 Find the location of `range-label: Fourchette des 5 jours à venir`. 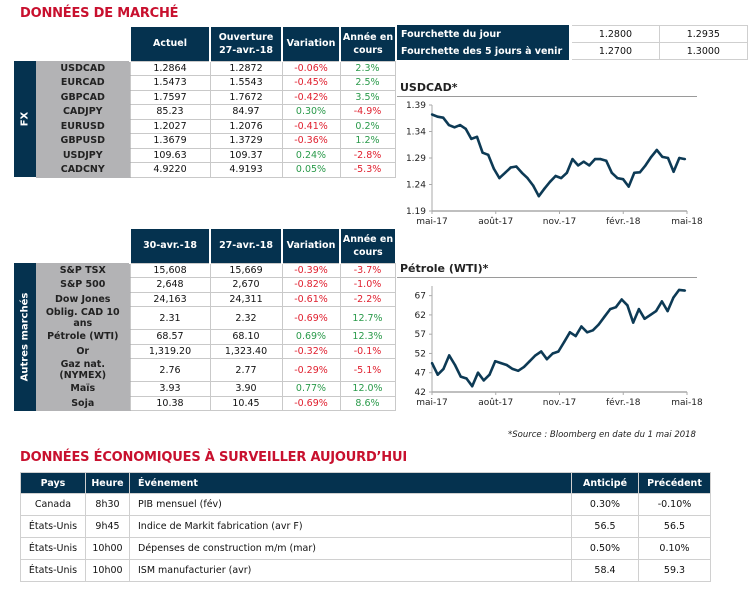

range-label: Fourchette des 5 jours à venir is located at coordinates (484, 51).